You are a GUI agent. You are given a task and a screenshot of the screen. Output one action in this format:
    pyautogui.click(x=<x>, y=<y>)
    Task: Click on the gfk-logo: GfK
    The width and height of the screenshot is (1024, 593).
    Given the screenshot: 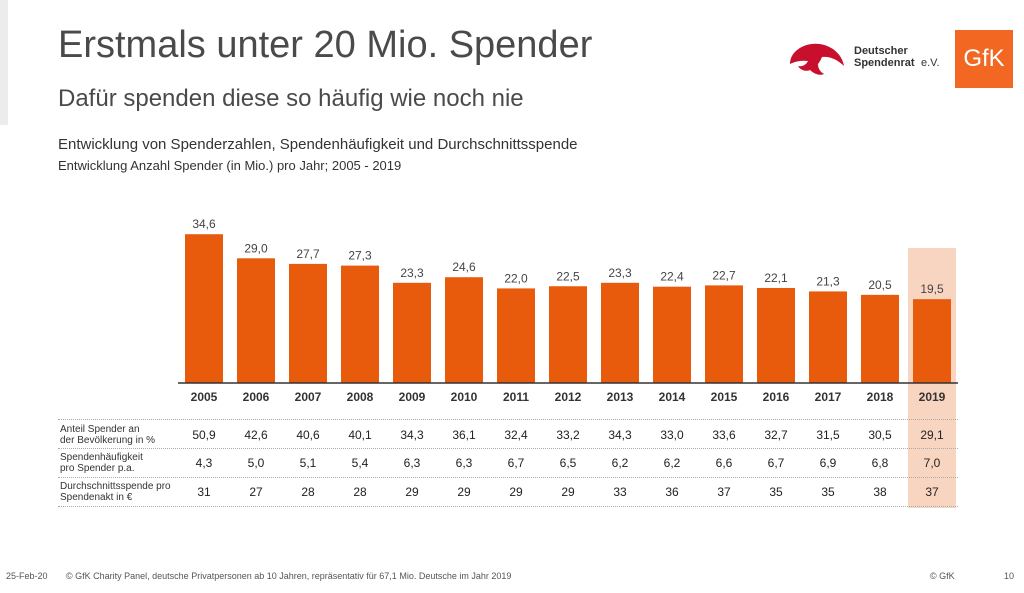 What is the action you would take?
    pyautogui.click(x=984, y=59)
    